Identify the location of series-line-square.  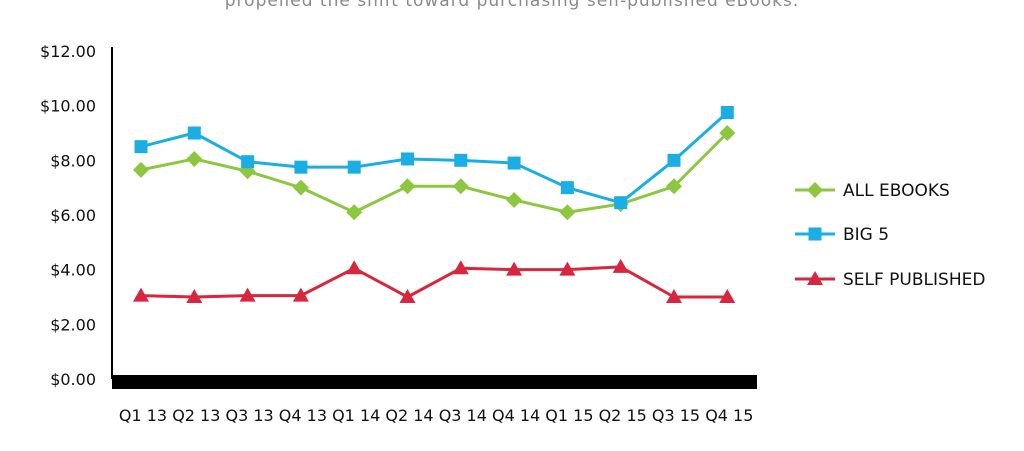
(434, 158).